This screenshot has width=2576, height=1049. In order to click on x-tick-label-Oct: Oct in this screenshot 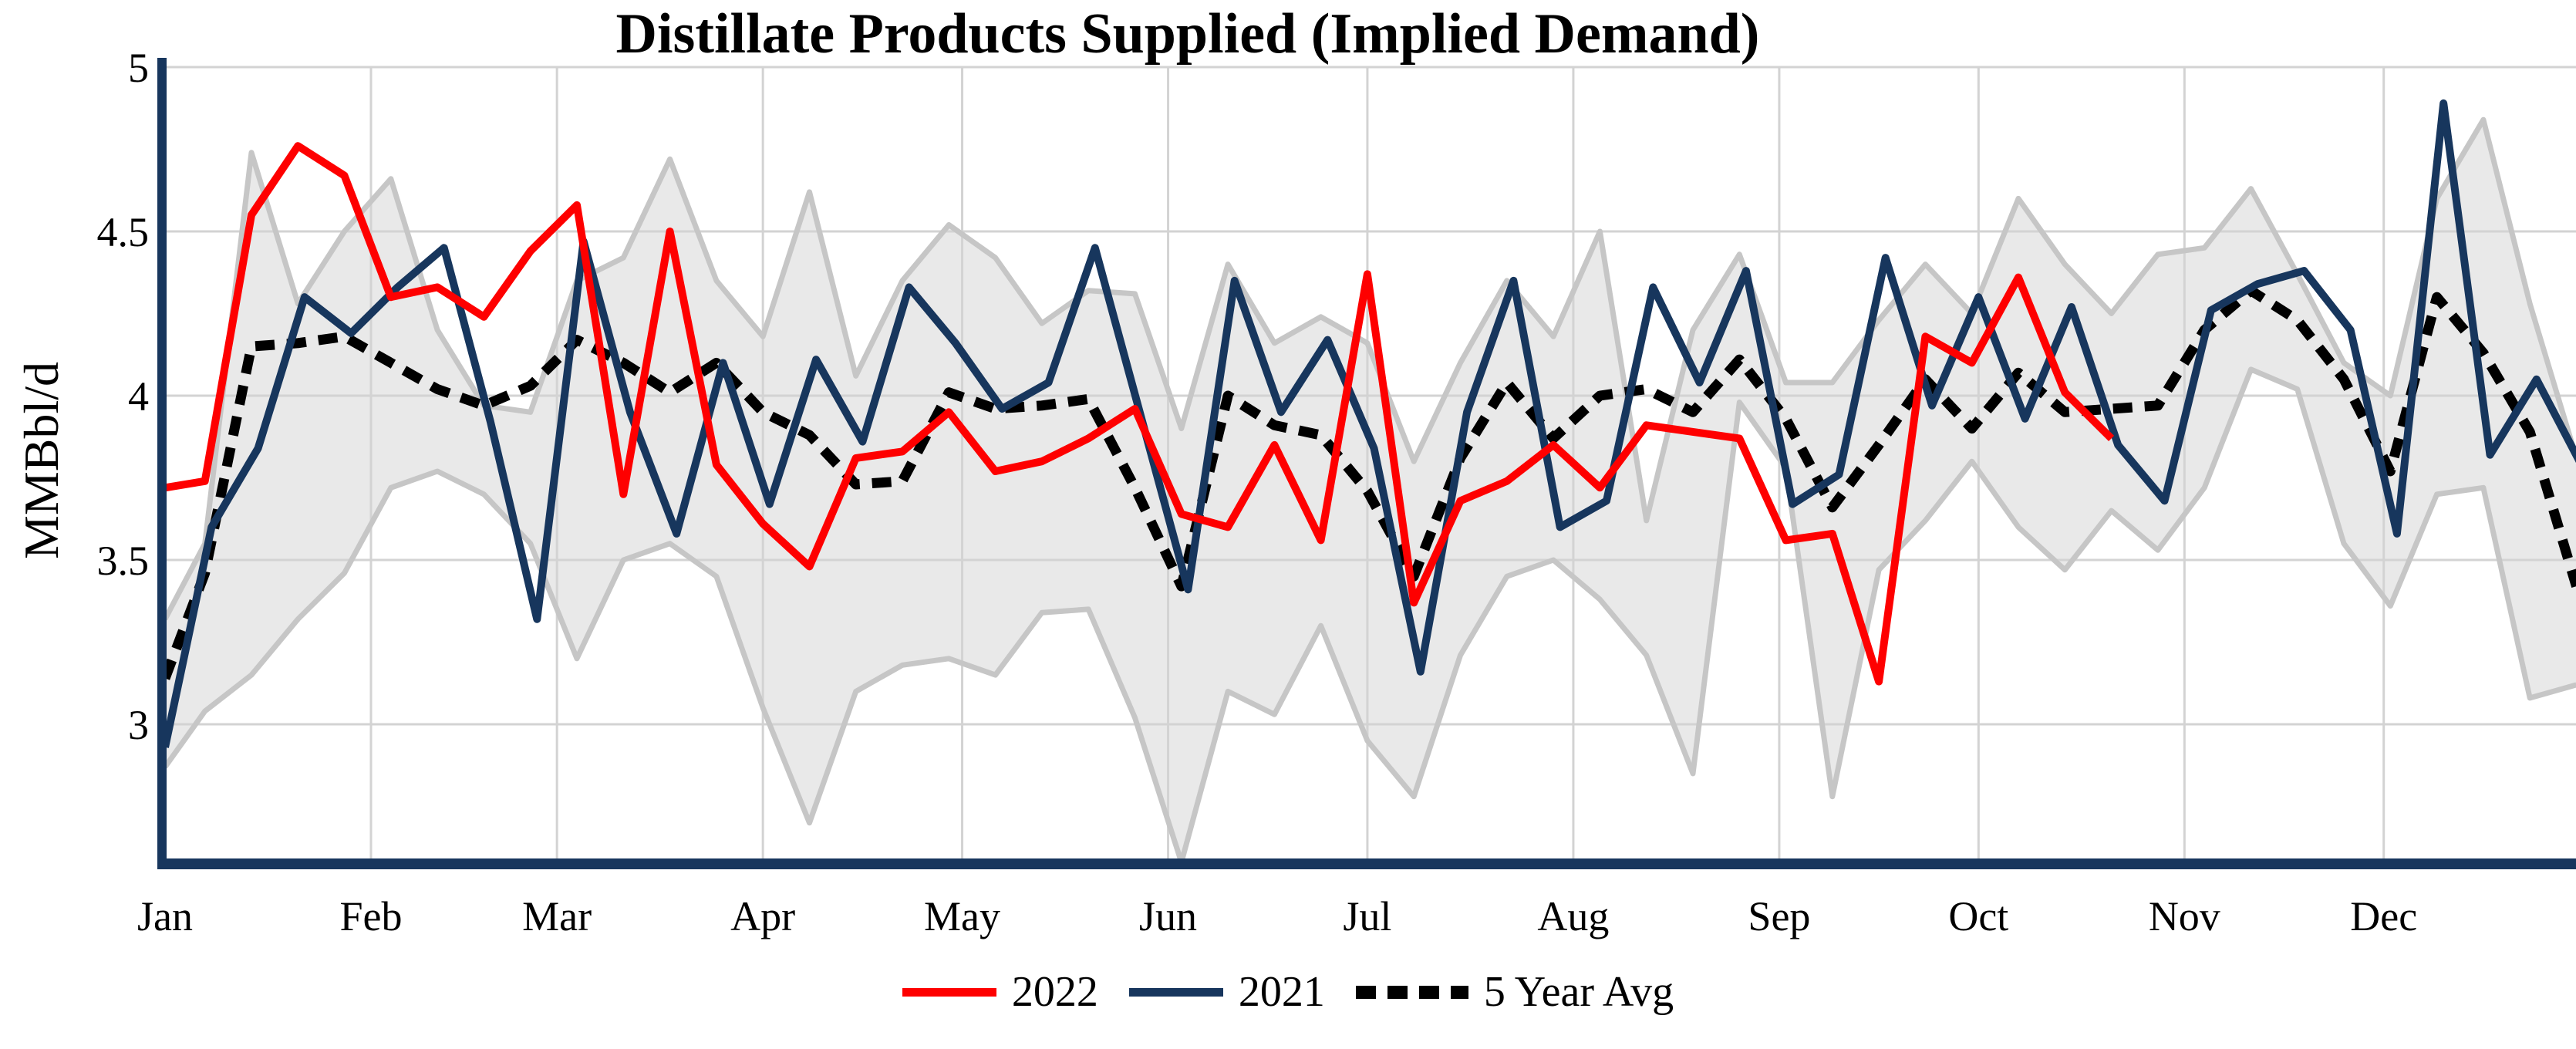, I will do `click(1978, 916)`.